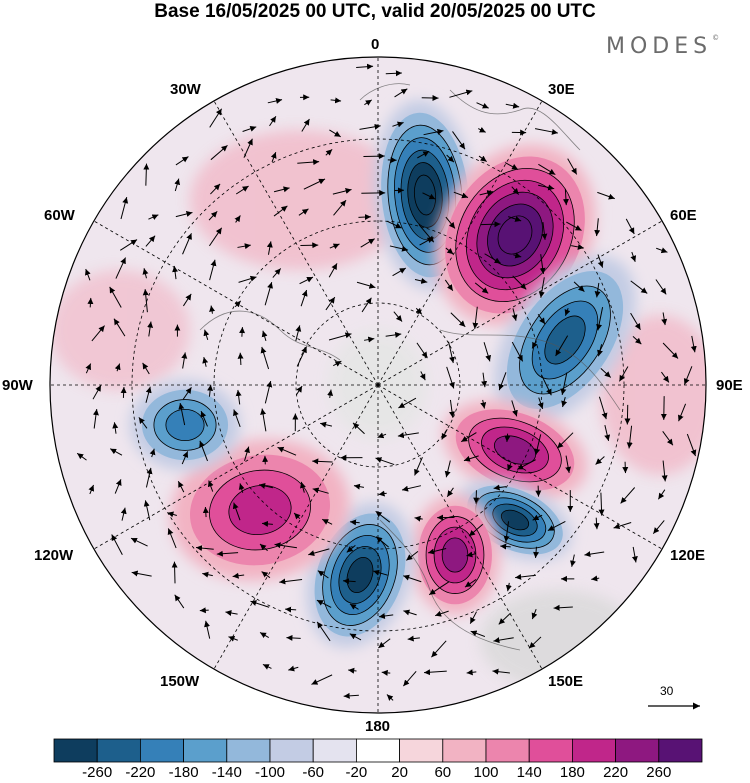 Image resolution: width=750 pixels, height=783 pixels. I want to click on lon-label-60e: 60E, so click(683, 215).